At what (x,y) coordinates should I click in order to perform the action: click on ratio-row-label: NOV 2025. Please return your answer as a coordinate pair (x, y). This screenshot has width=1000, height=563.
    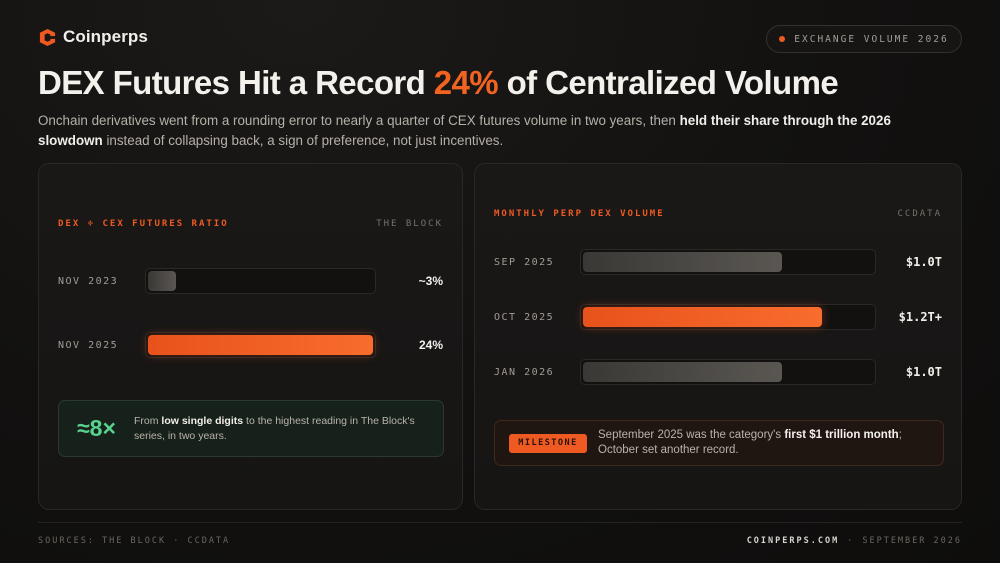
    Looking at the image, I should click on (88, 345).